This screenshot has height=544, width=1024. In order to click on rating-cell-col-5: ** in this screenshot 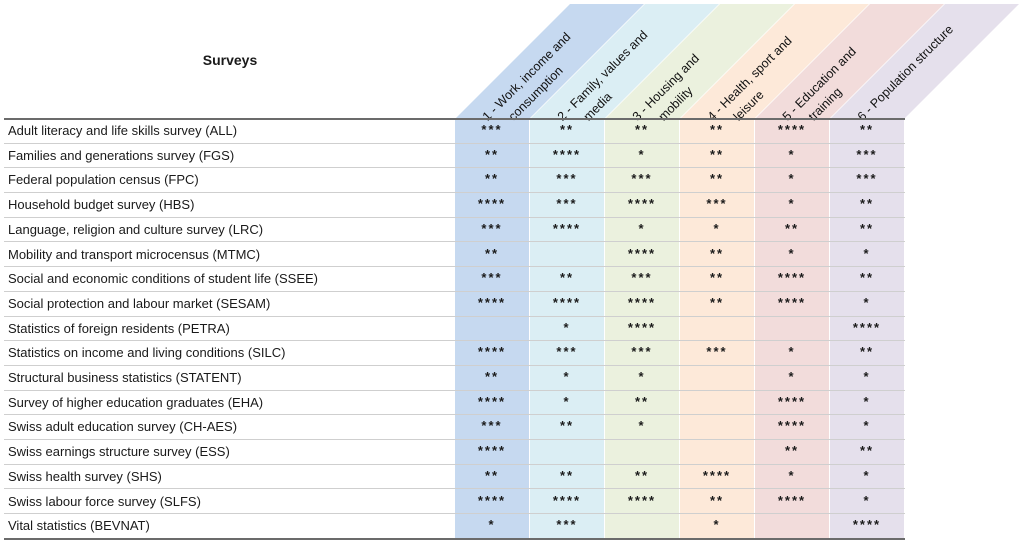, I will do `click(792, 451)`.